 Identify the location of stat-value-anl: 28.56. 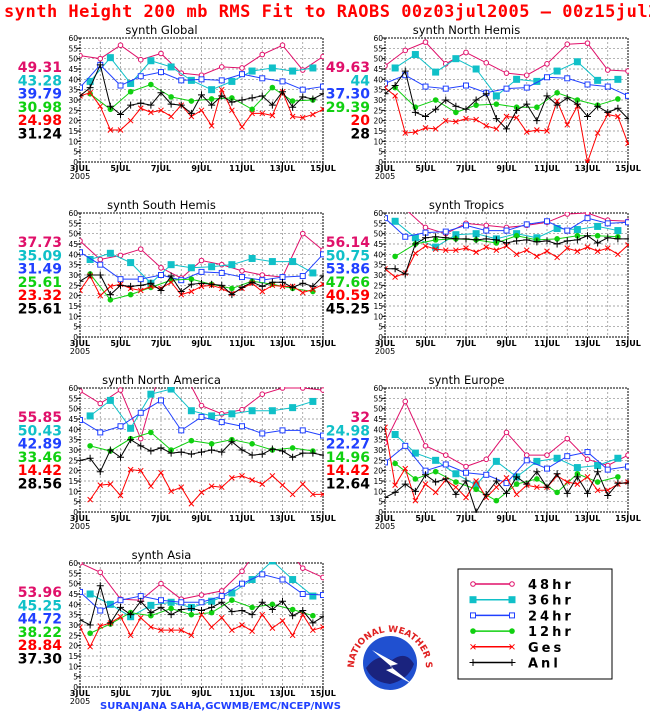
(40, 485).